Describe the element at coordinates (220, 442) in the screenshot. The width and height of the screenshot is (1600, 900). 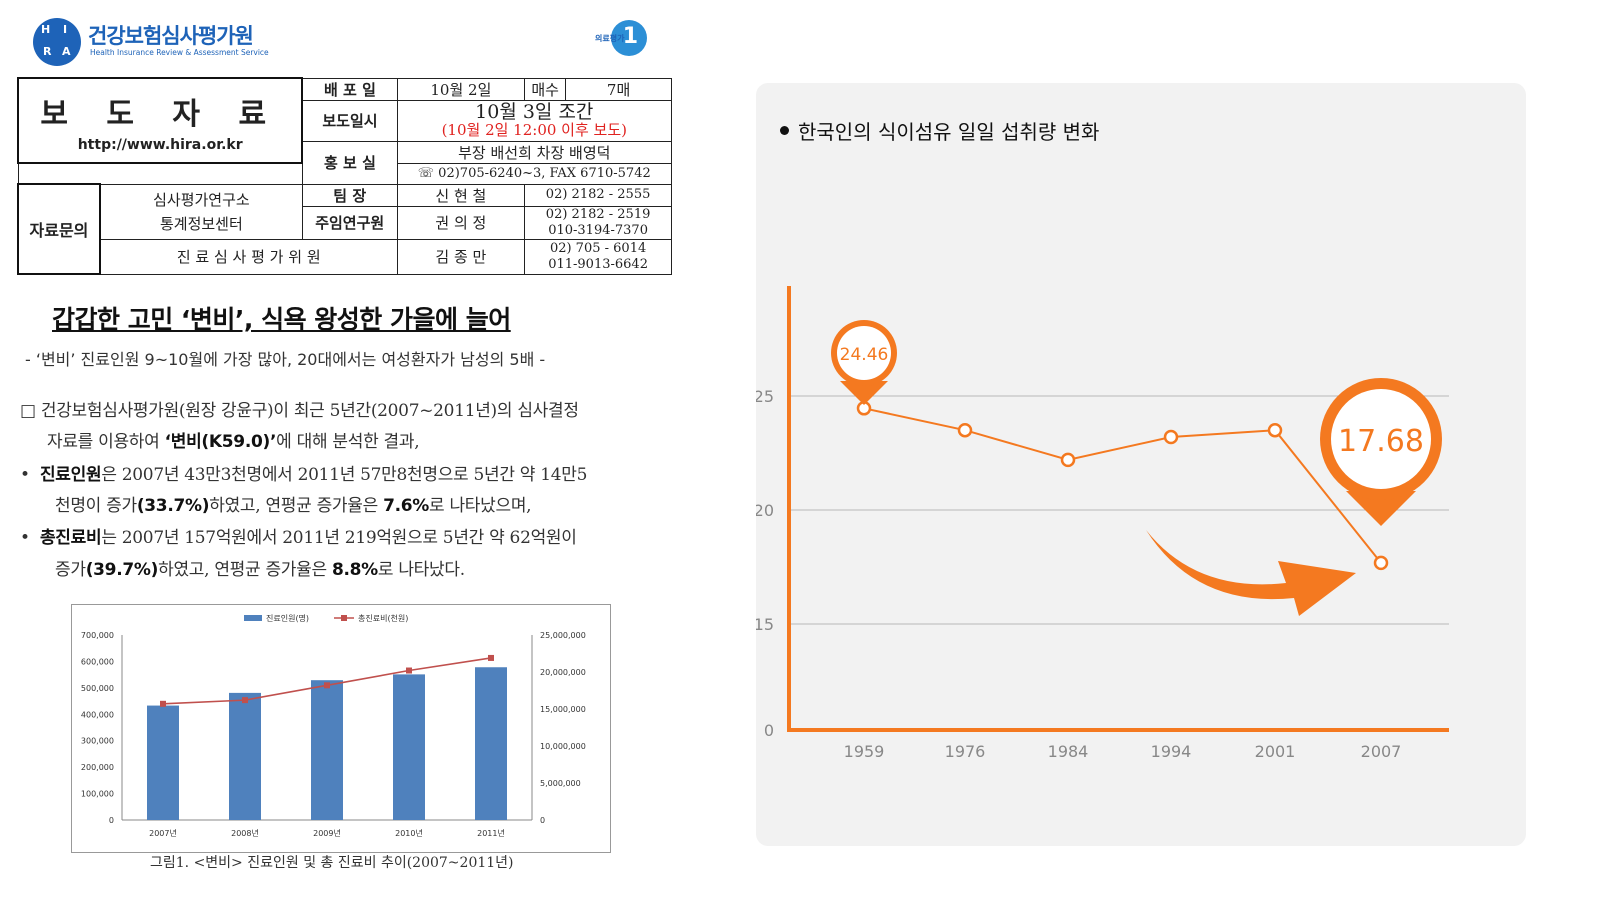
I see `p1b-bold: ‘변비(K59.0)’` at that location.